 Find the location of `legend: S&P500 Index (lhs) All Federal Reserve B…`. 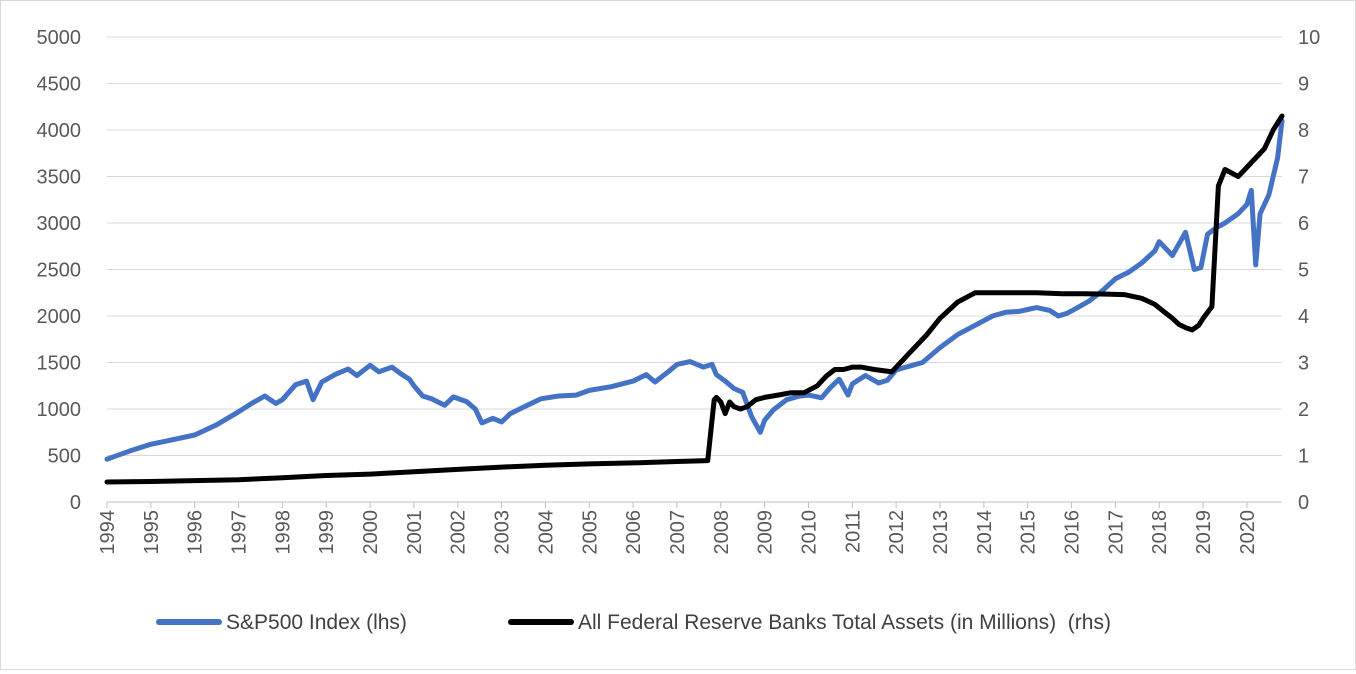

legend: S&P500 Index (lhs) All Federal Reserve B… is located at coordinates (633, 622).